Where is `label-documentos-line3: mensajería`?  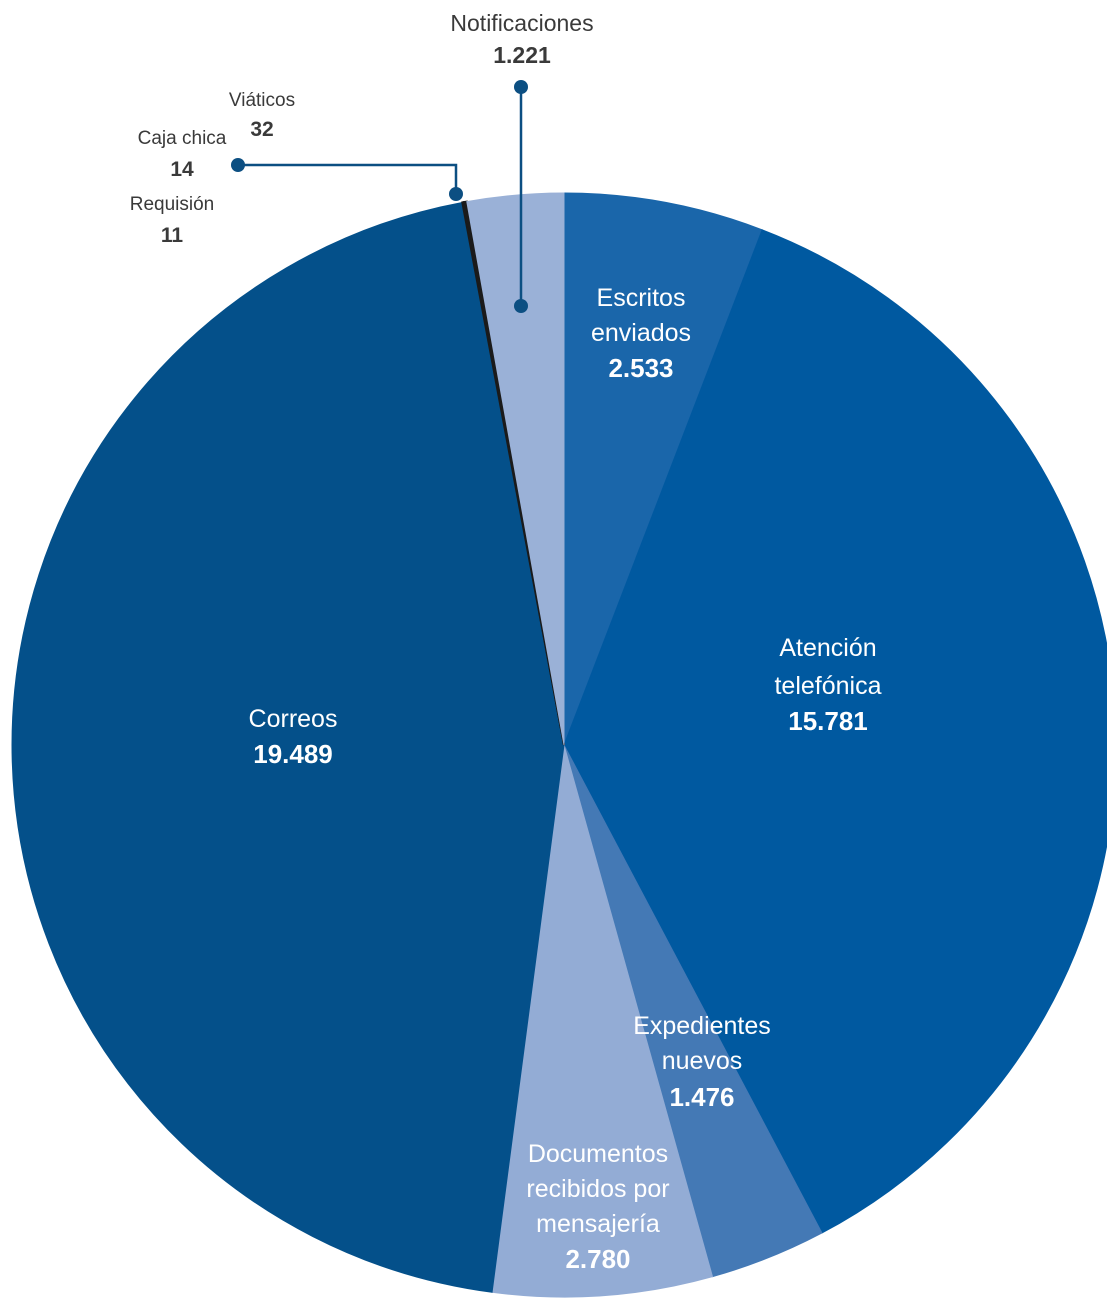 label-documentos-line3: mensajería is located at coordinates (598, 1224).